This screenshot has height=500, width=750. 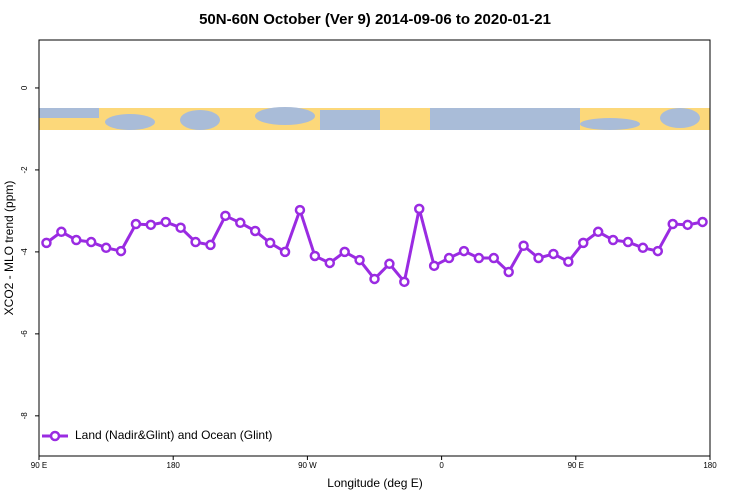 I want to click on y-tick-label: 0, so click(x=24, y=87).